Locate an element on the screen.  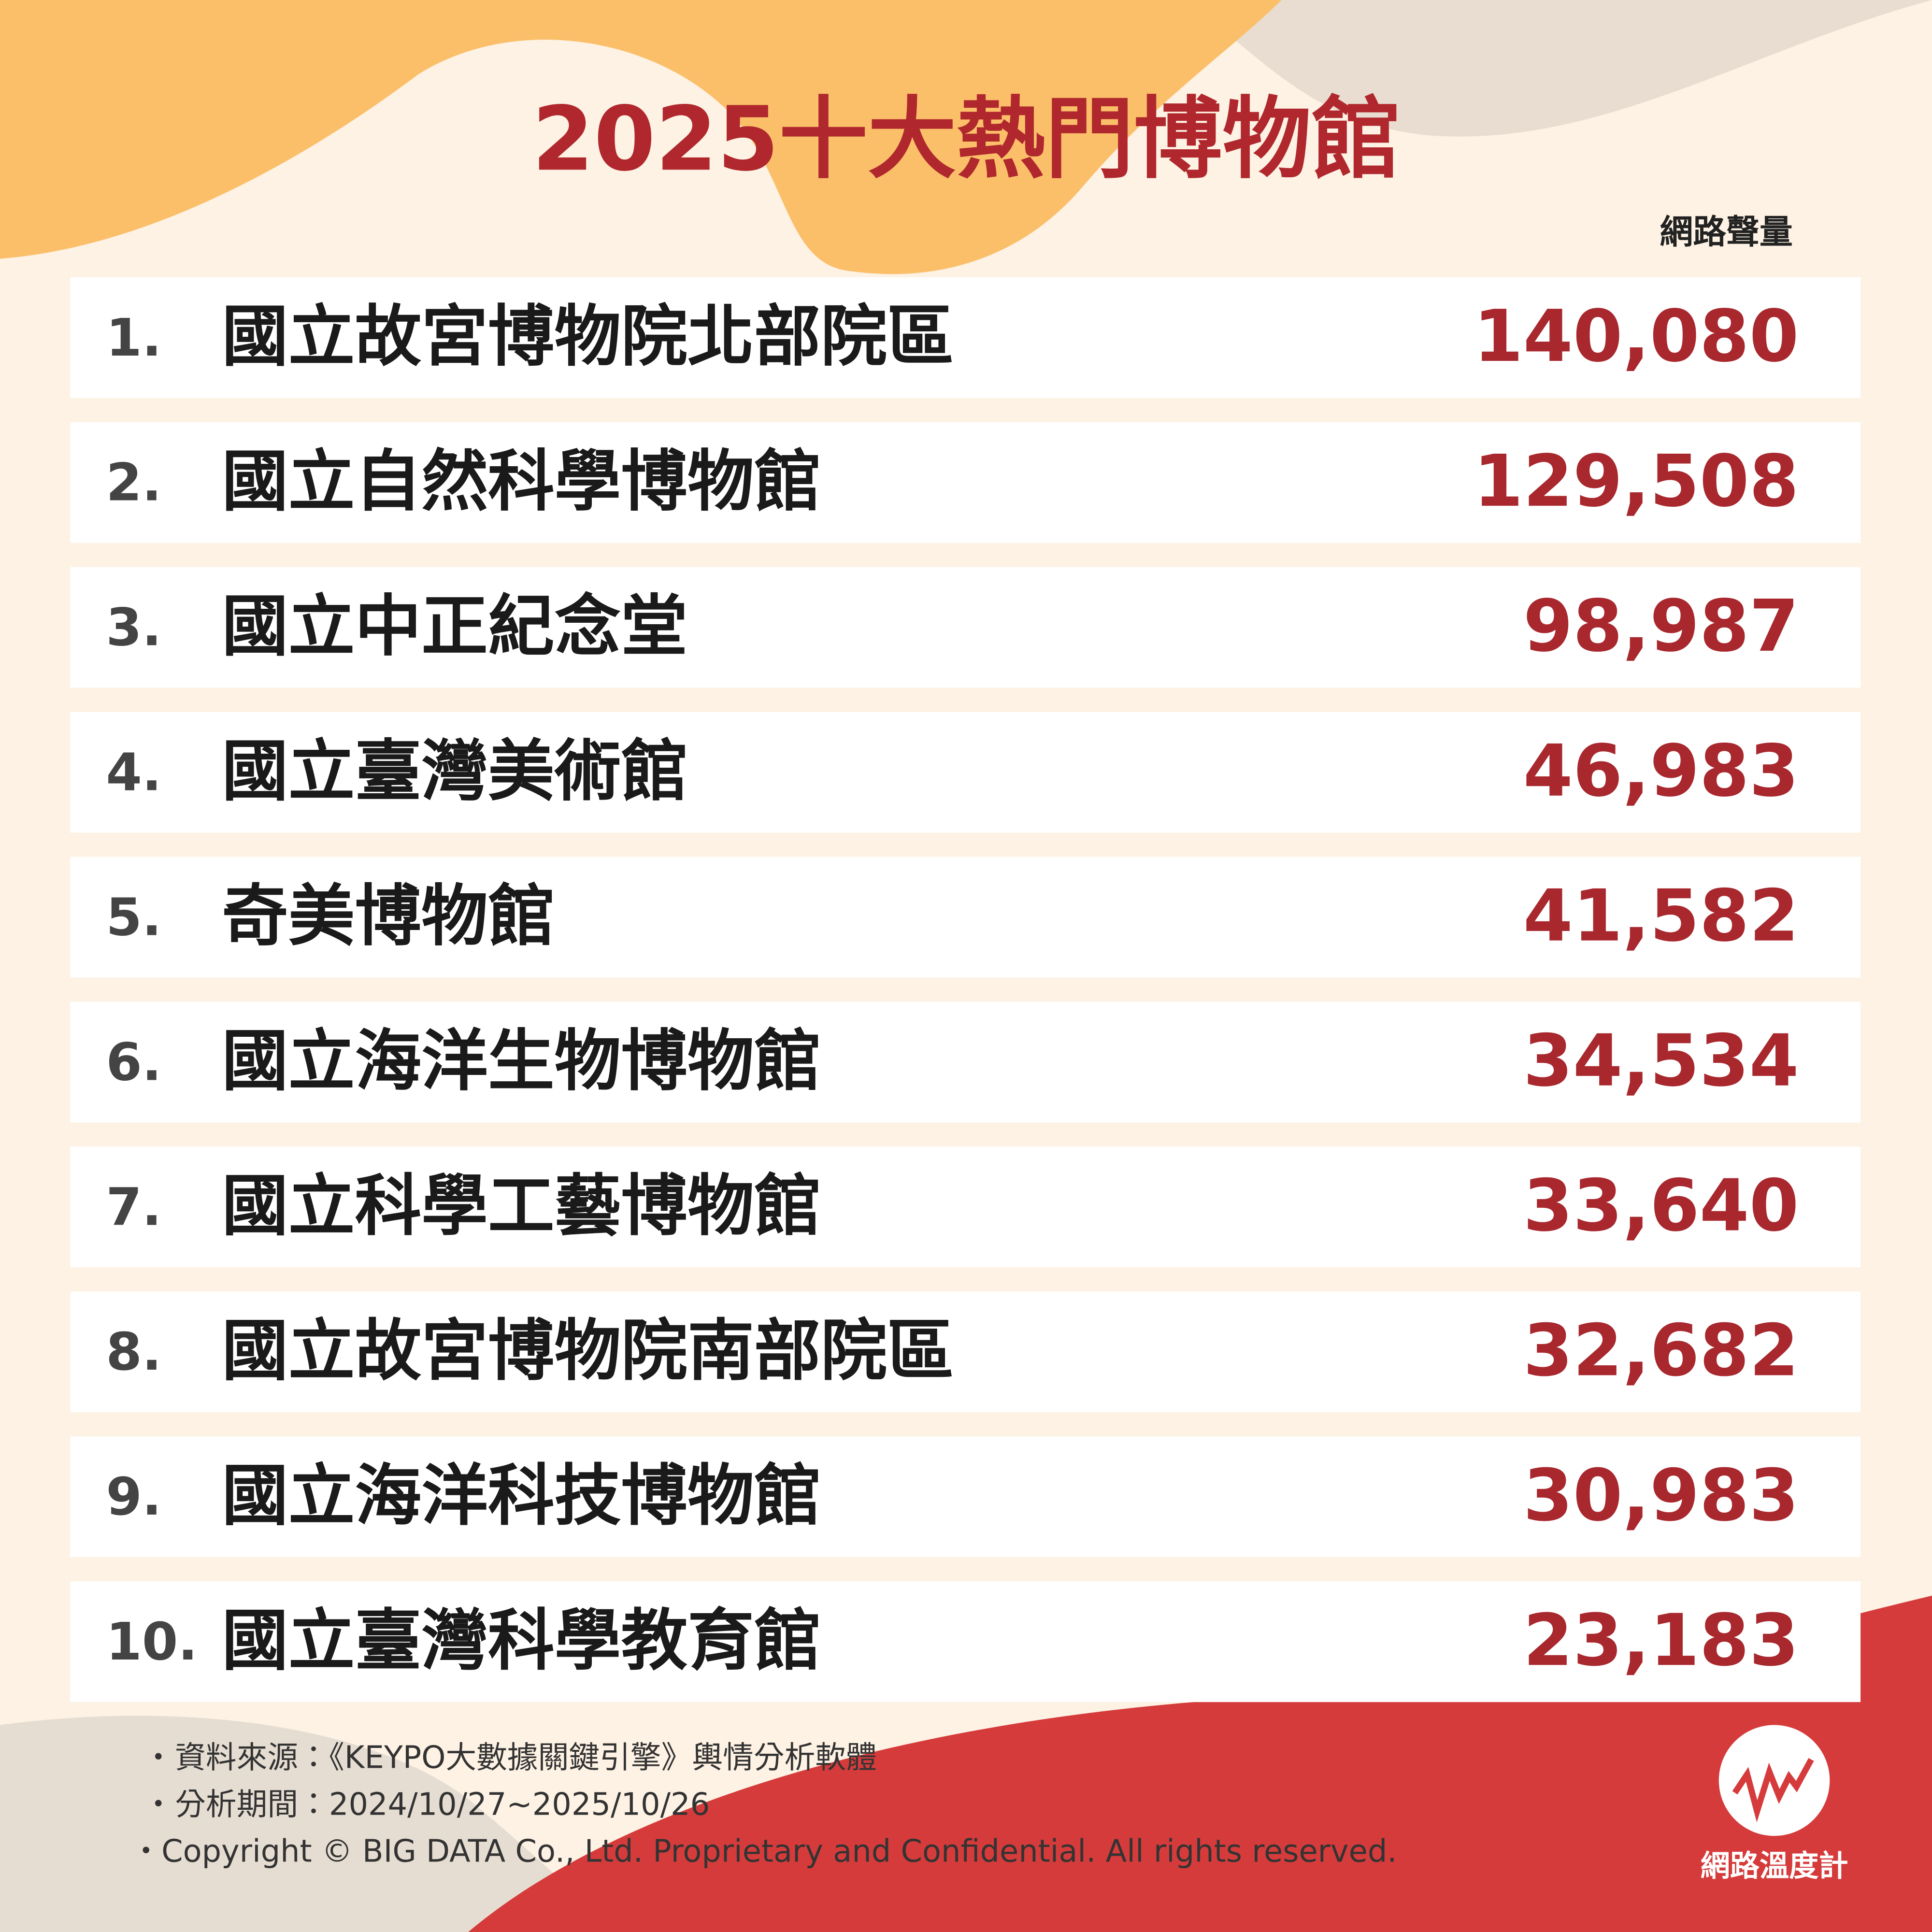
column-label: 網路聲量 is located at coordinates (1726, 233).